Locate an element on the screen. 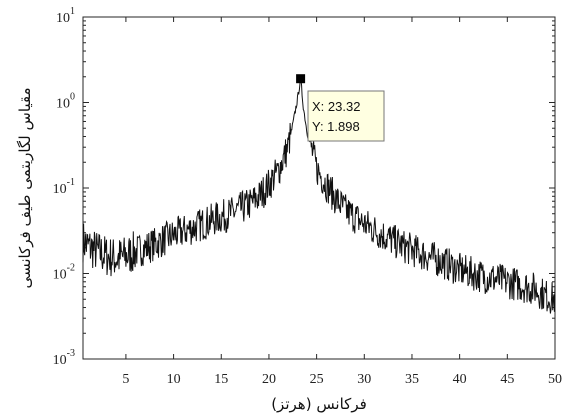 The image size is (571, 419). y-tick-label: 10¹ is located at coordinates (65, 16).